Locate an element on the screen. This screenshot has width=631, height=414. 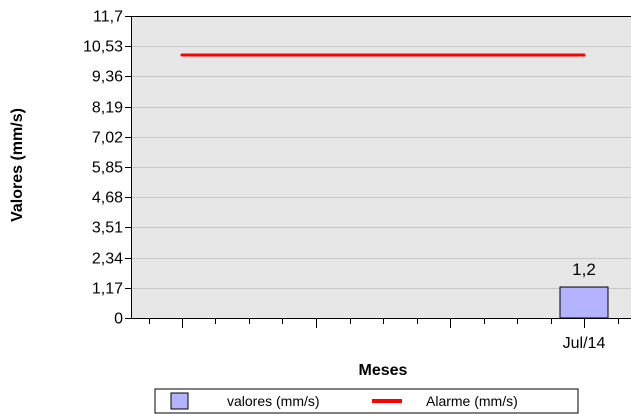
y-tick-label: 3,51 is located at coordinates (107, 228).